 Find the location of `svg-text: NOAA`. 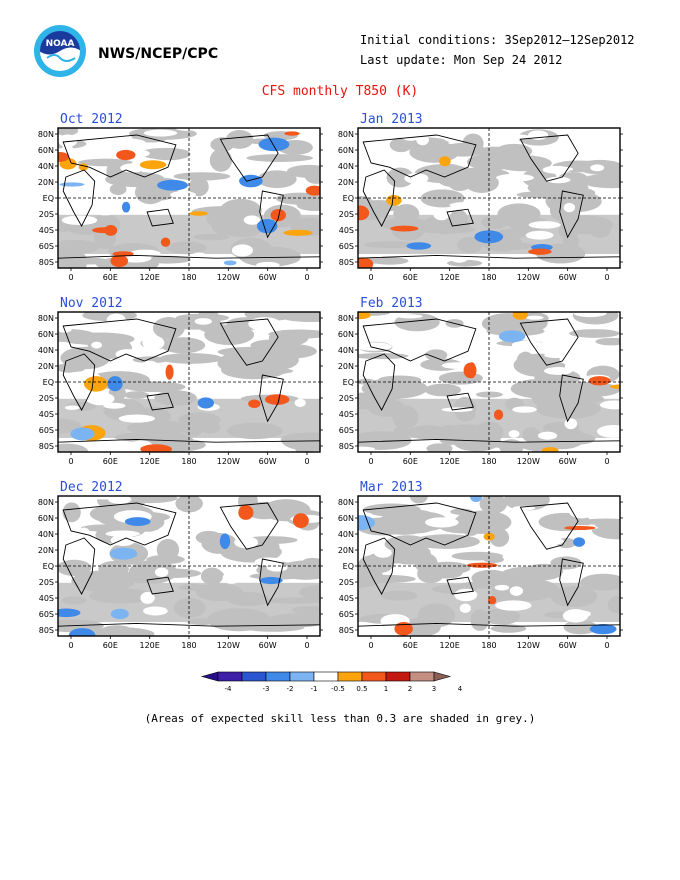

svg-text: NOAA is located at coordinates (60, 44).